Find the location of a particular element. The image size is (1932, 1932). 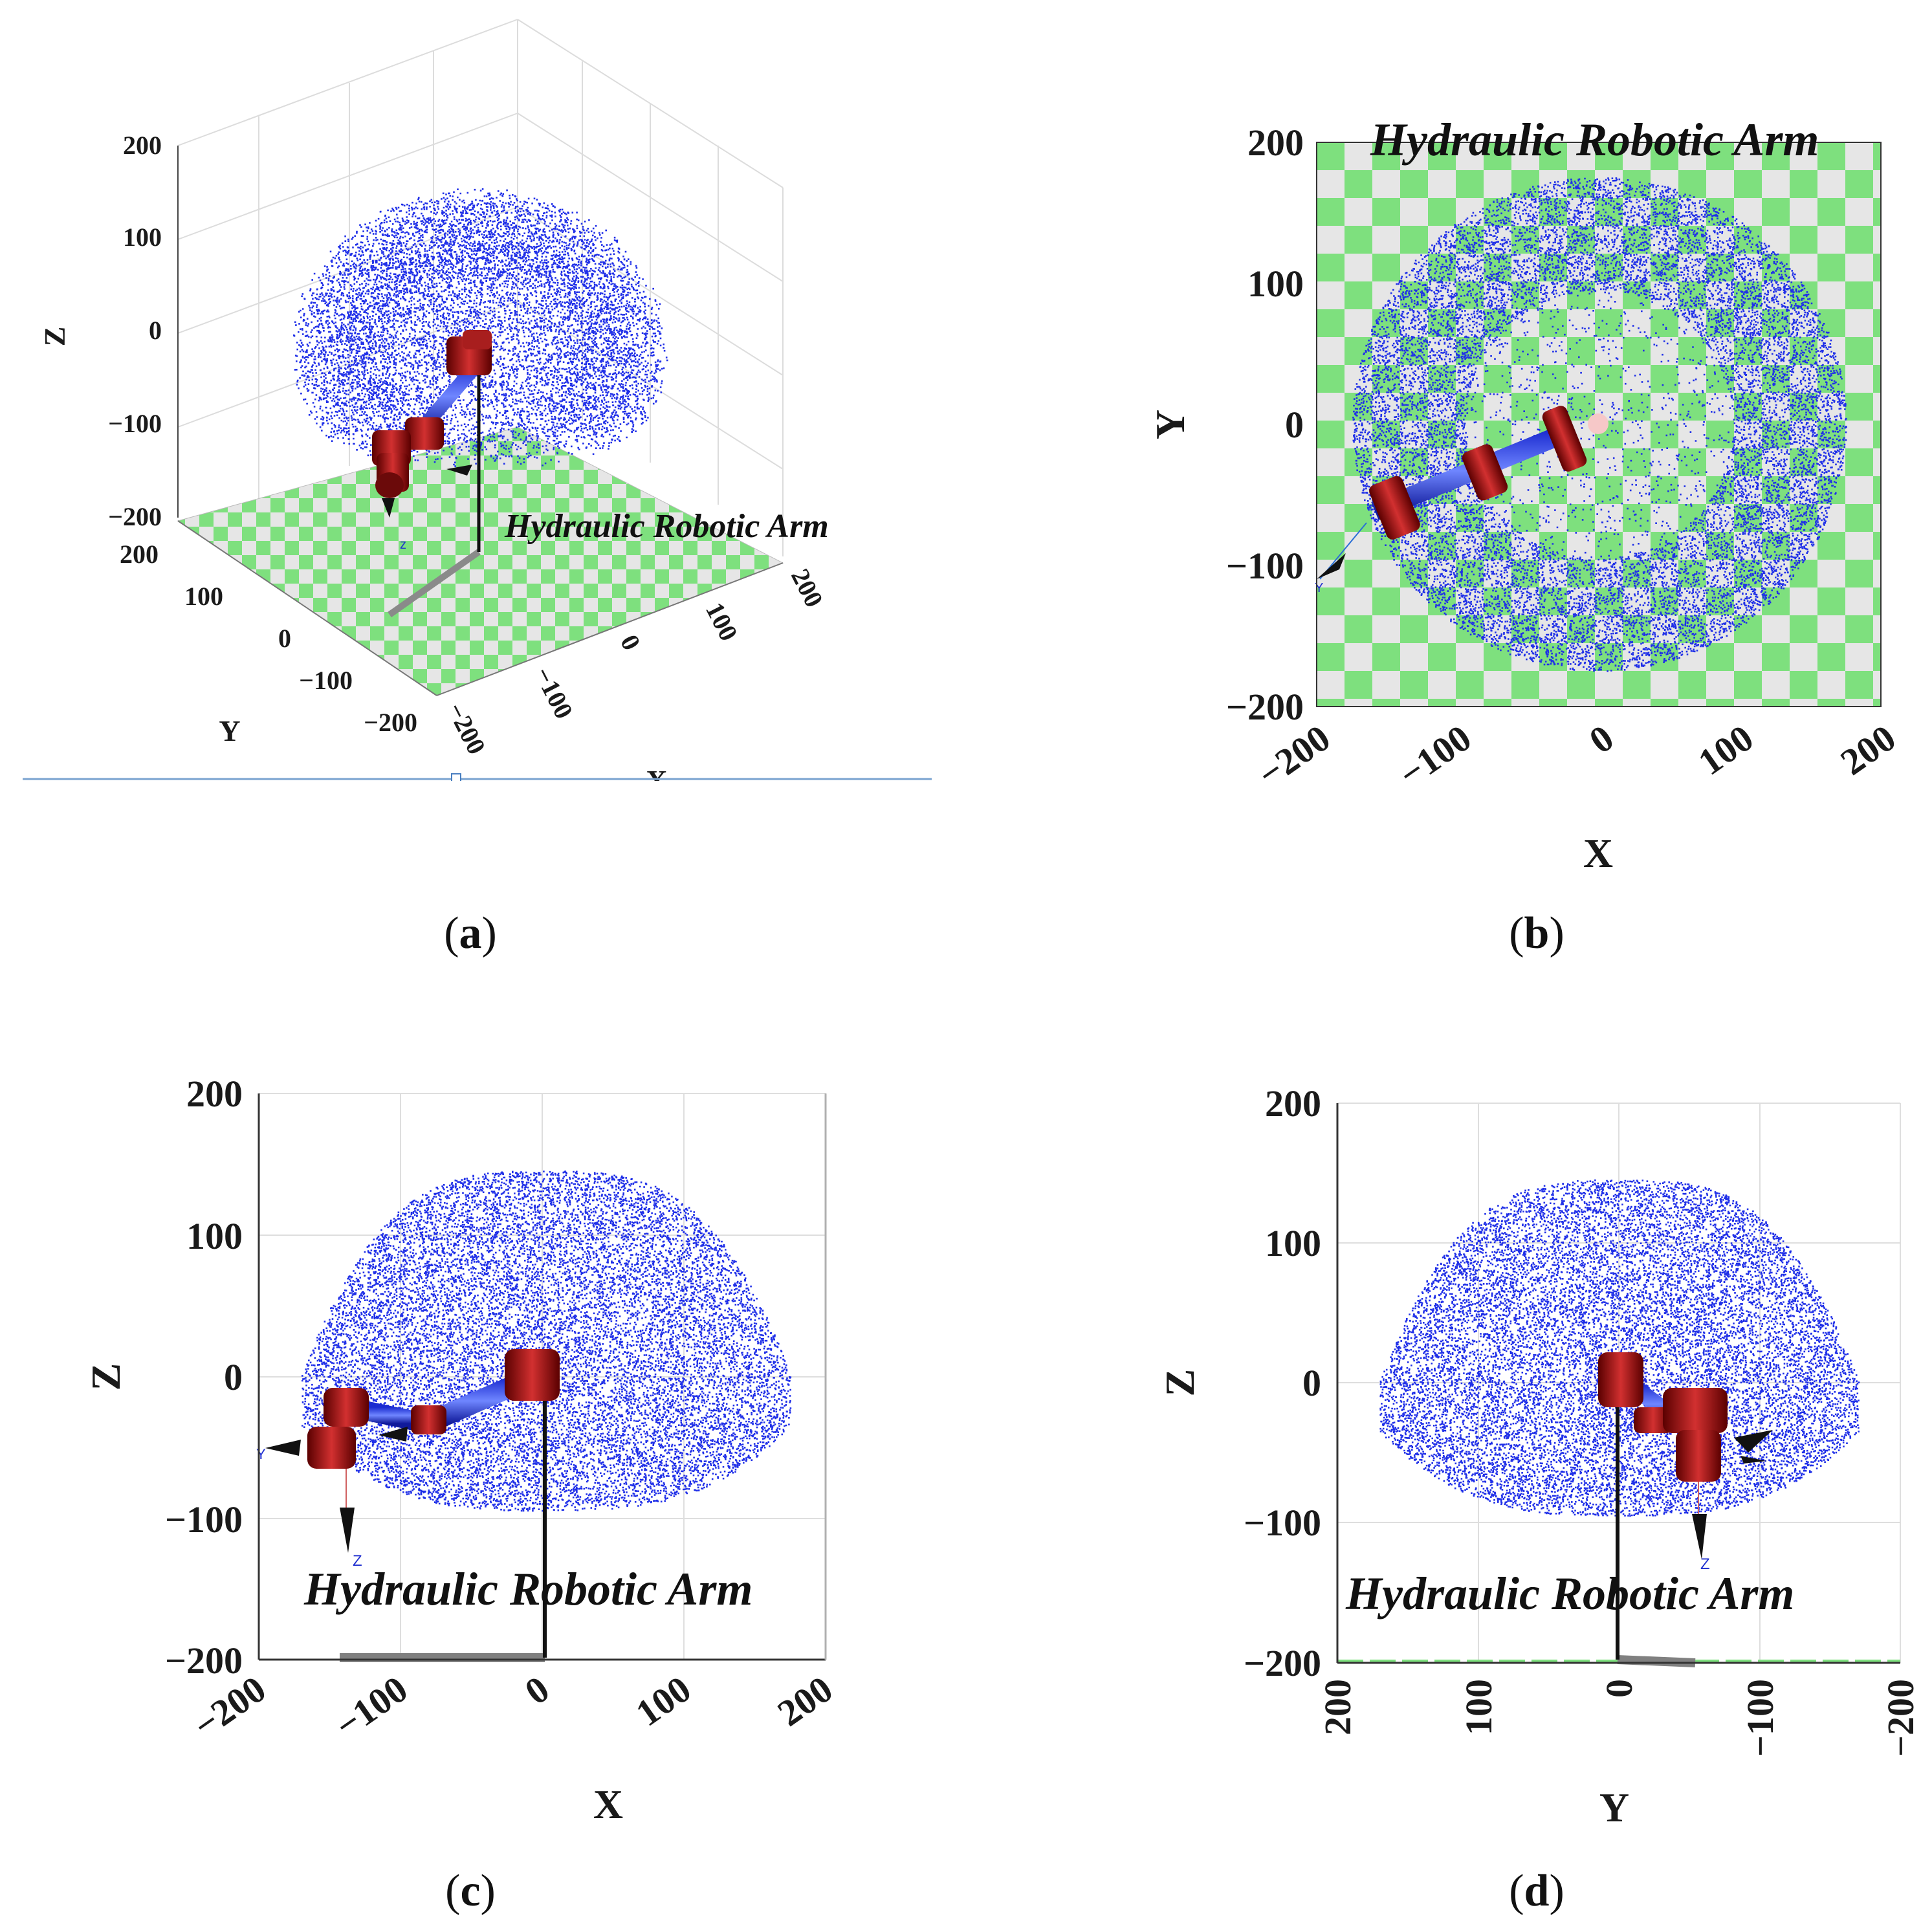

panel-d-x-ticks: 200 100 0 −100 −200 is located at coordinates (1619, 1718).